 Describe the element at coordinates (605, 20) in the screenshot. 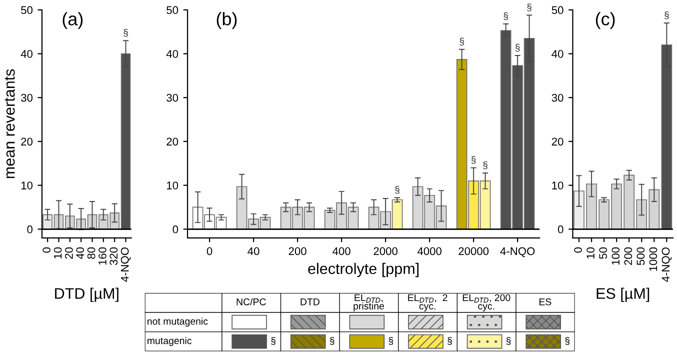

I see `chart-title: (c)` at that location.